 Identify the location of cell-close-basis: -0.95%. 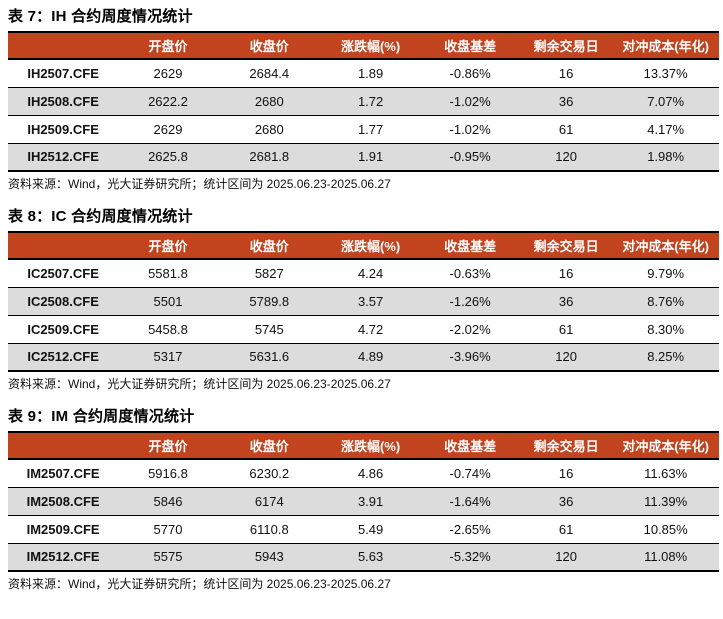
(470, 157).